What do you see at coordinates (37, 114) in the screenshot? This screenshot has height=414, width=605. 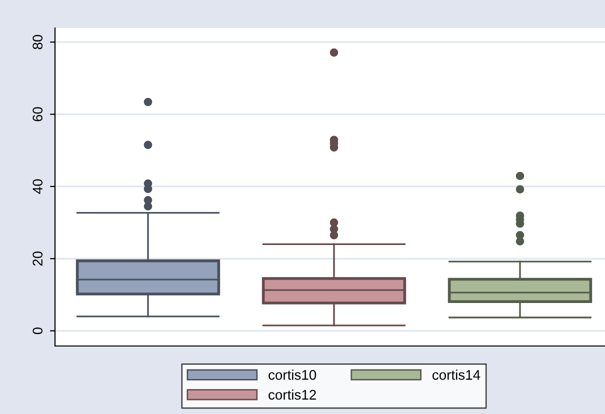 I see `y-tick-label: 60` at bounding box center [37, 114].